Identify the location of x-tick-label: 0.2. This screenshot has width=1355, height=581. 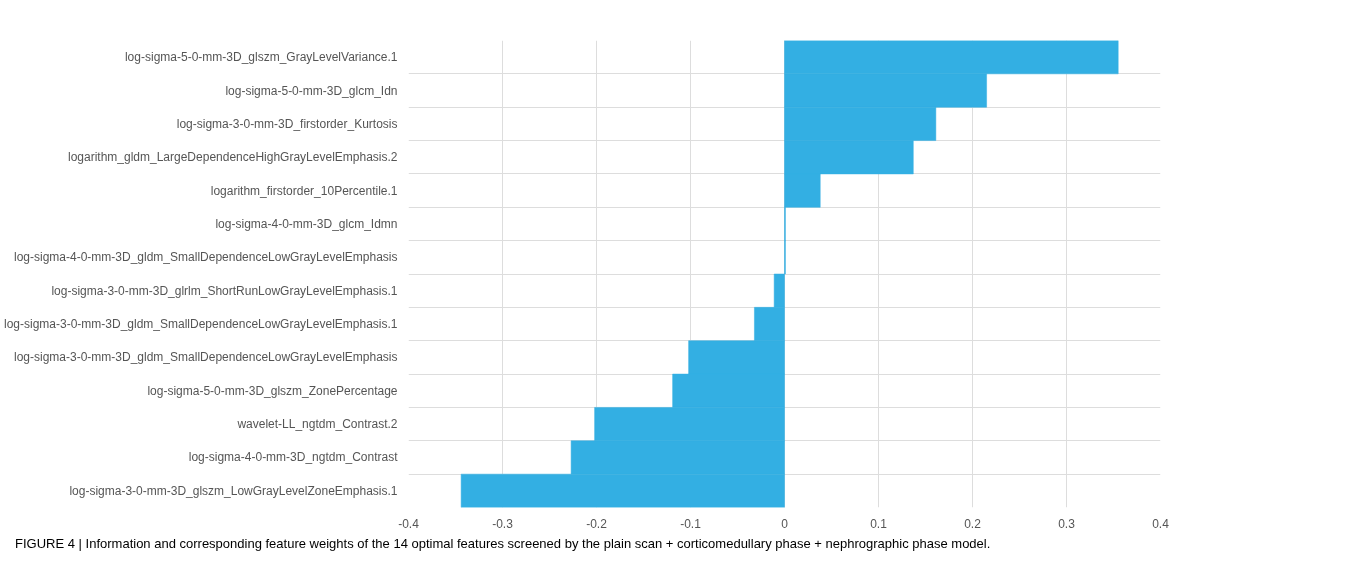
(973, 523).